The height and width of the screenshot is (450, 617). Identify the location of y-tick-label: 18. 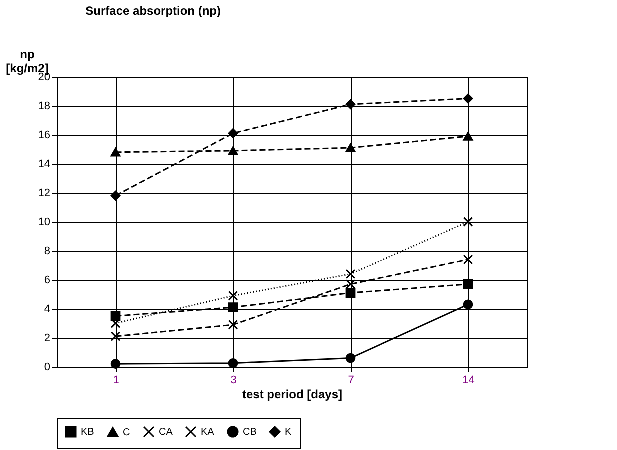
(44, 106).